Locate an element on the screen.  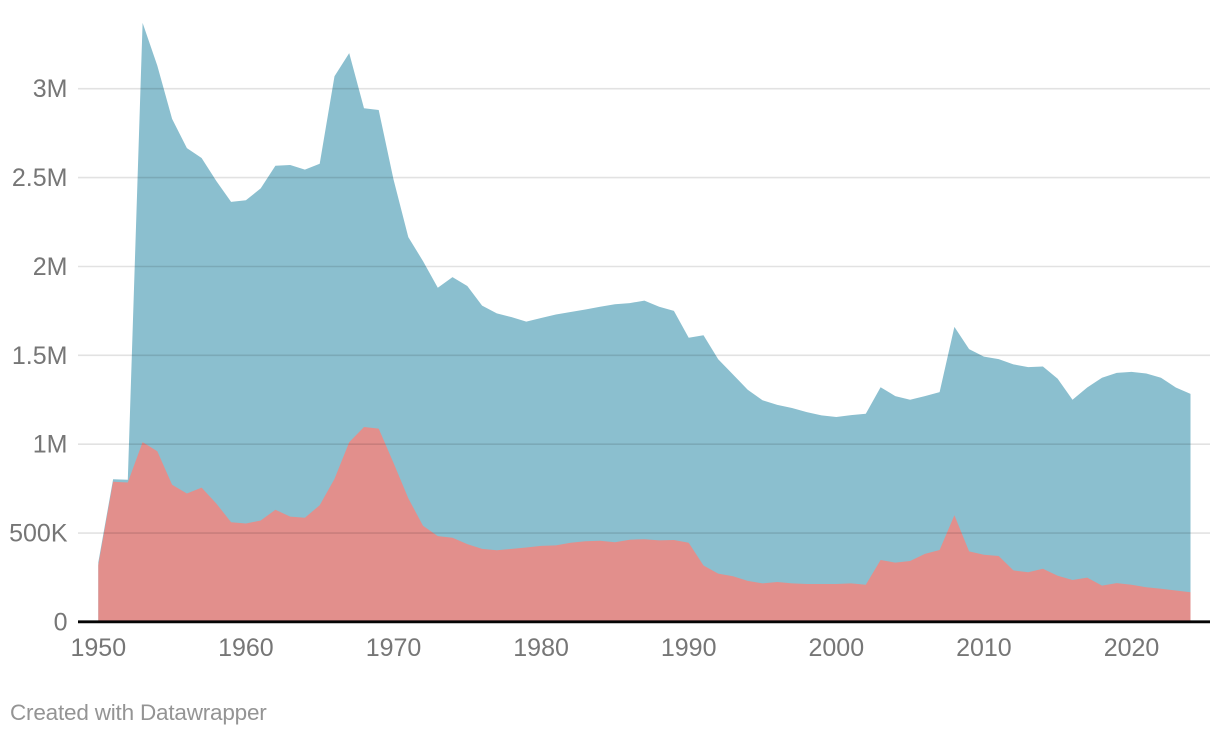
svg-text: 2010 is located at coordinates (984, 648).